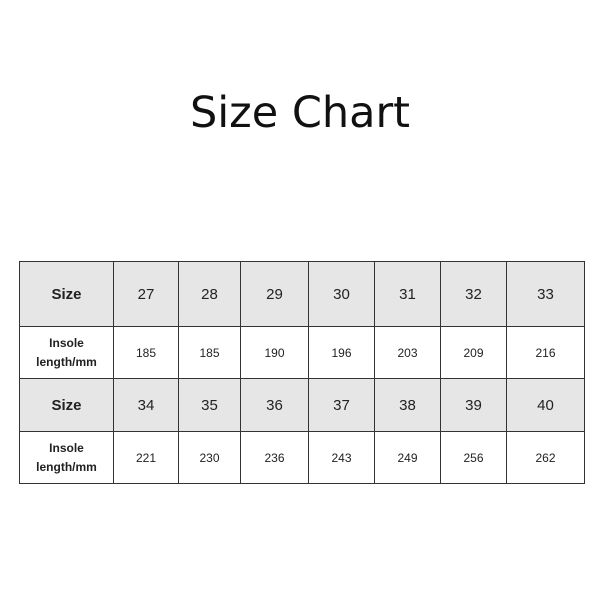  What do you see at coordinates (545, 457) in the screenshot?
I see `table-cell: 262` at bounding box center [545, 457].